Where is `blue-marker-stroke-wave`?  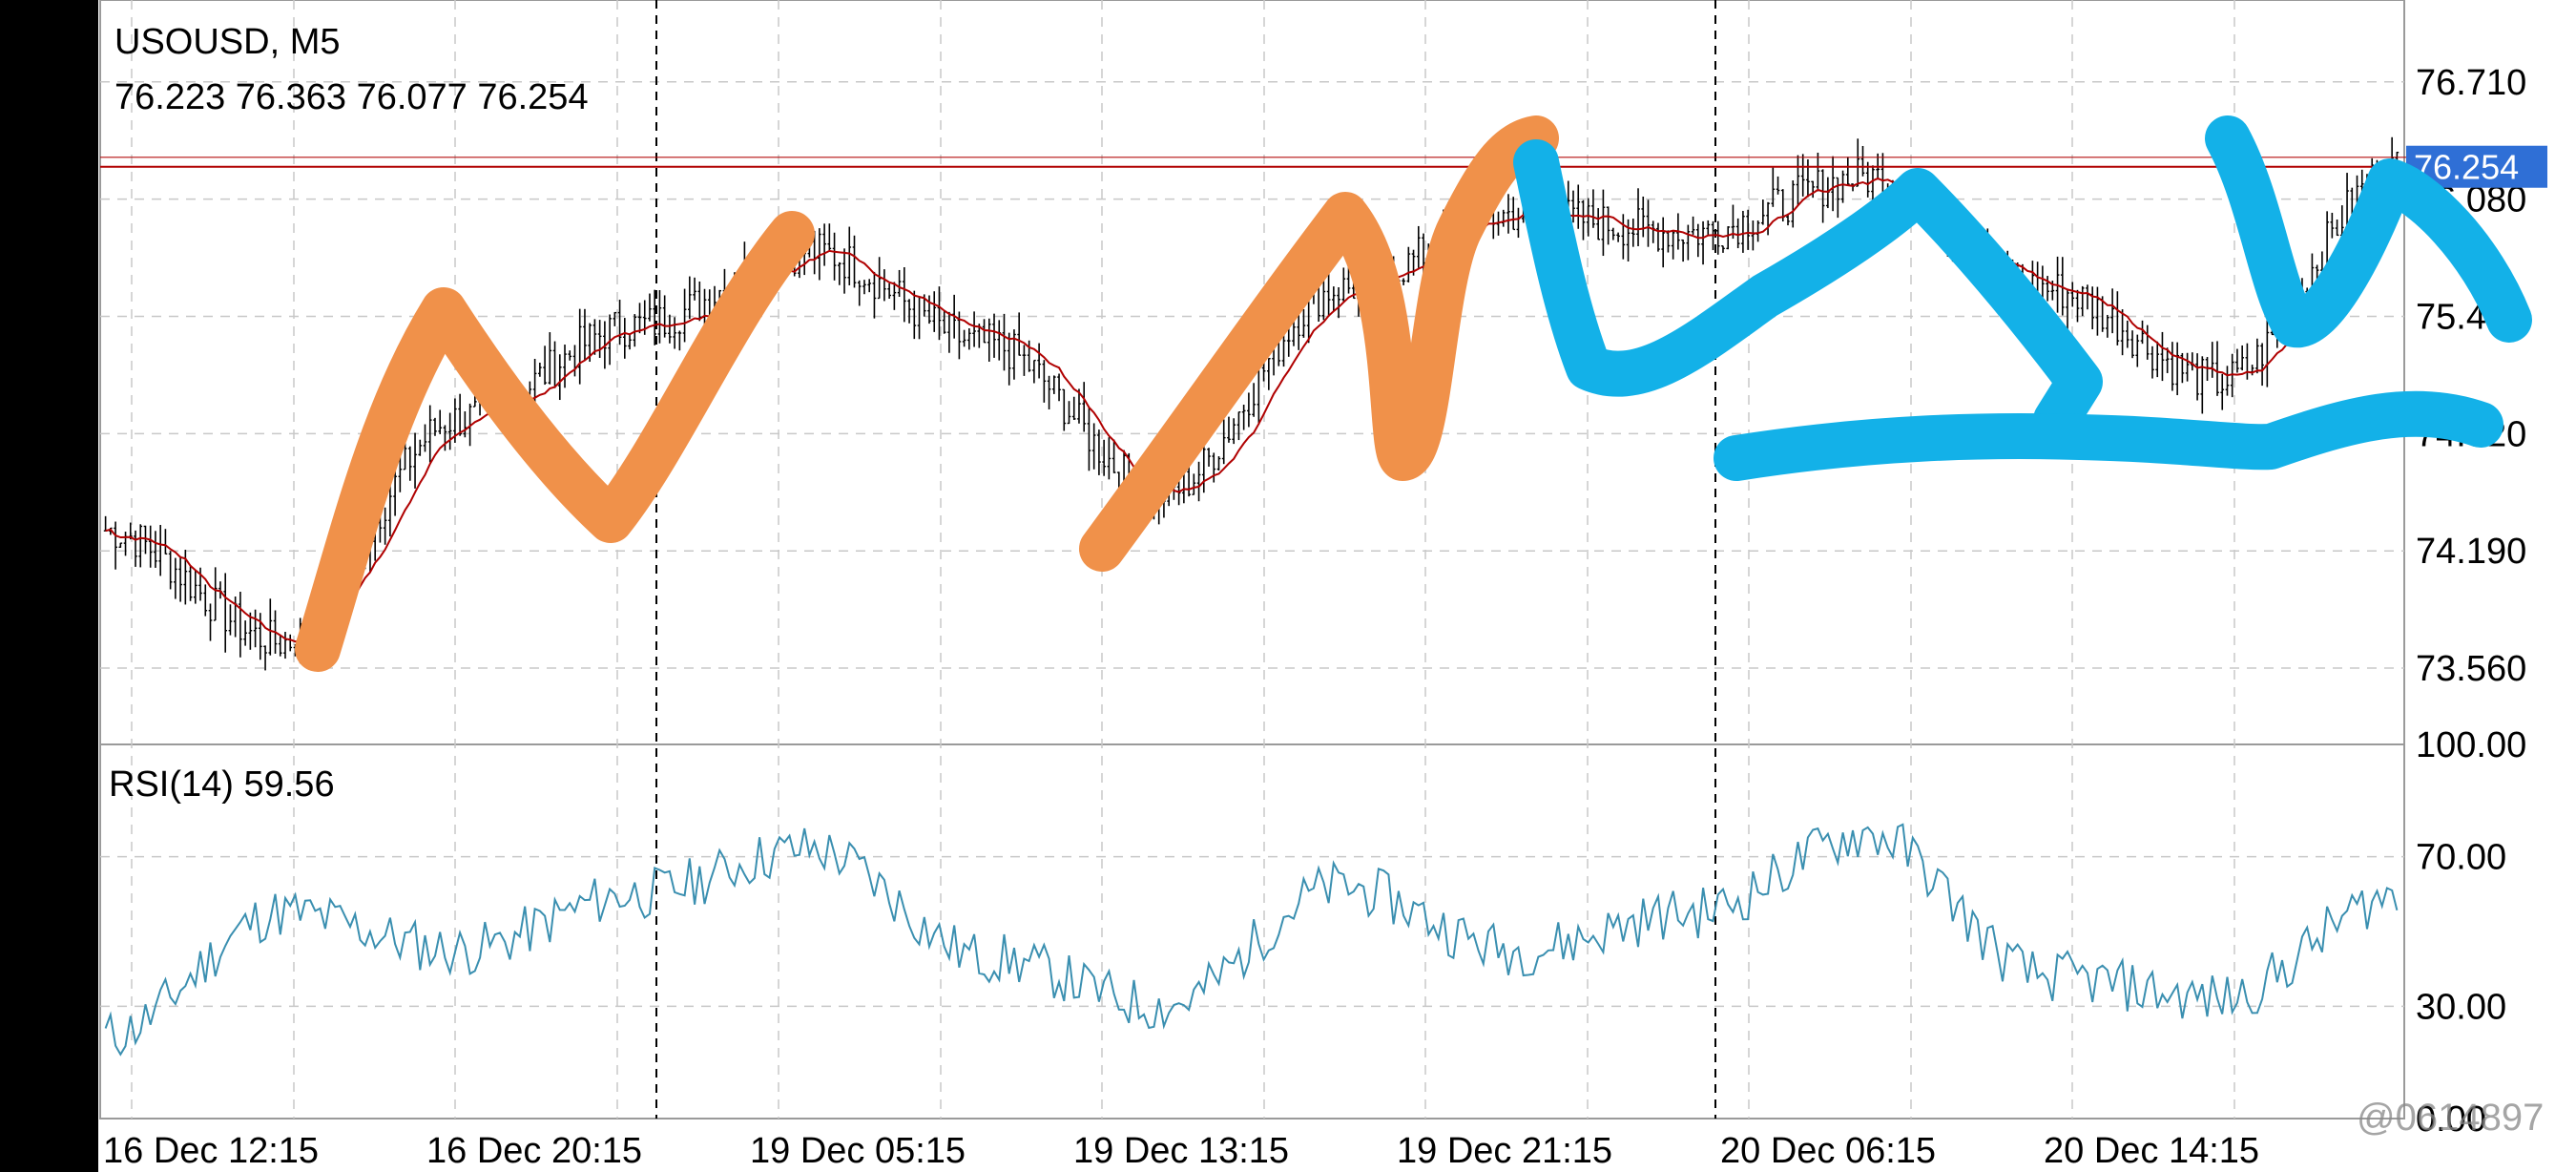
blue-marker-stroke-wave is located at coordinates (1808, 291).